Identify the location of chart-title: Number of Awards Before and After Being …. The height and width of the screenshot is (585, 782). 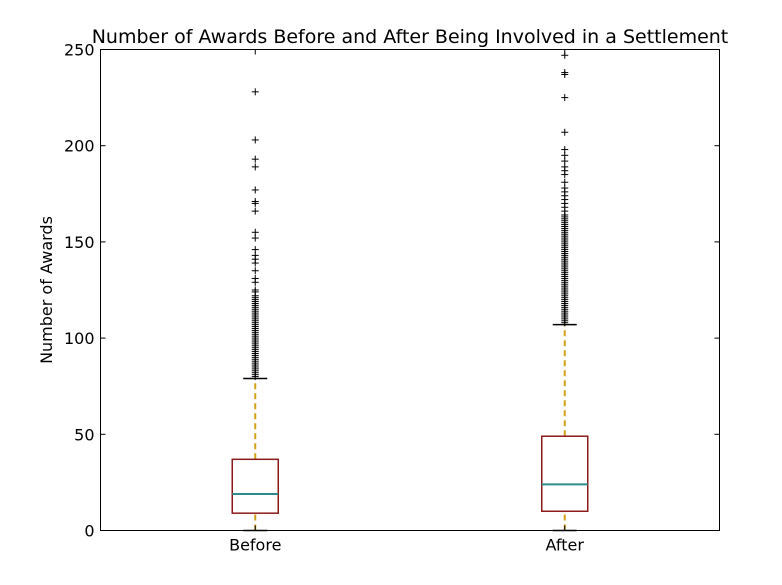
(410, 37).